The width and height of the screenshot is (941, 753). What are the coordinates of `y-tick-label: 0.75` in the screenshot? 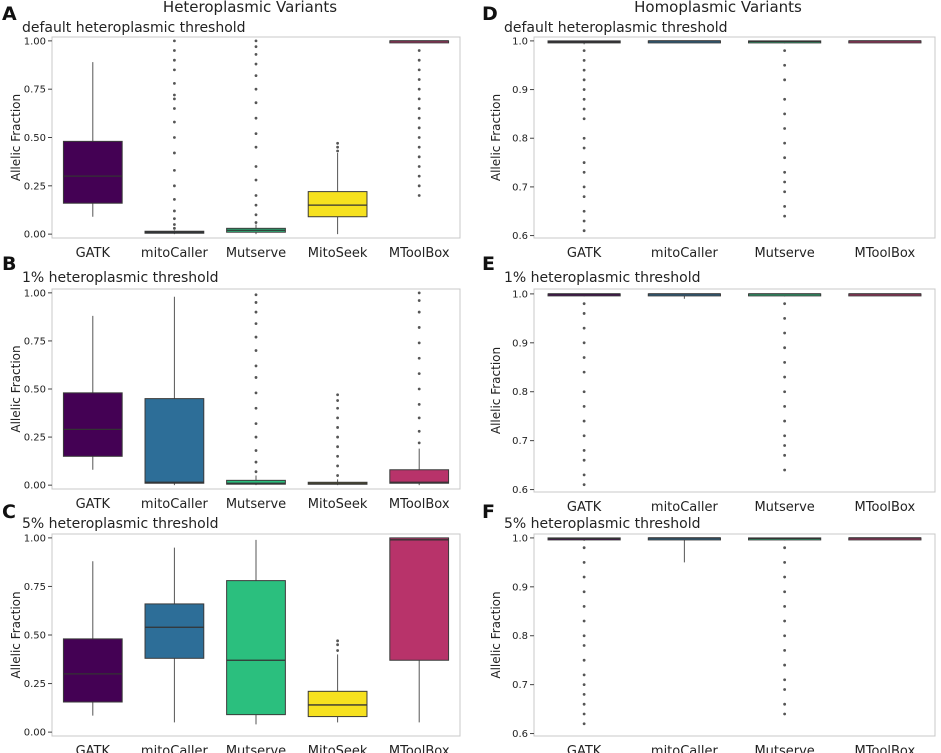 It's located at (35, 90).